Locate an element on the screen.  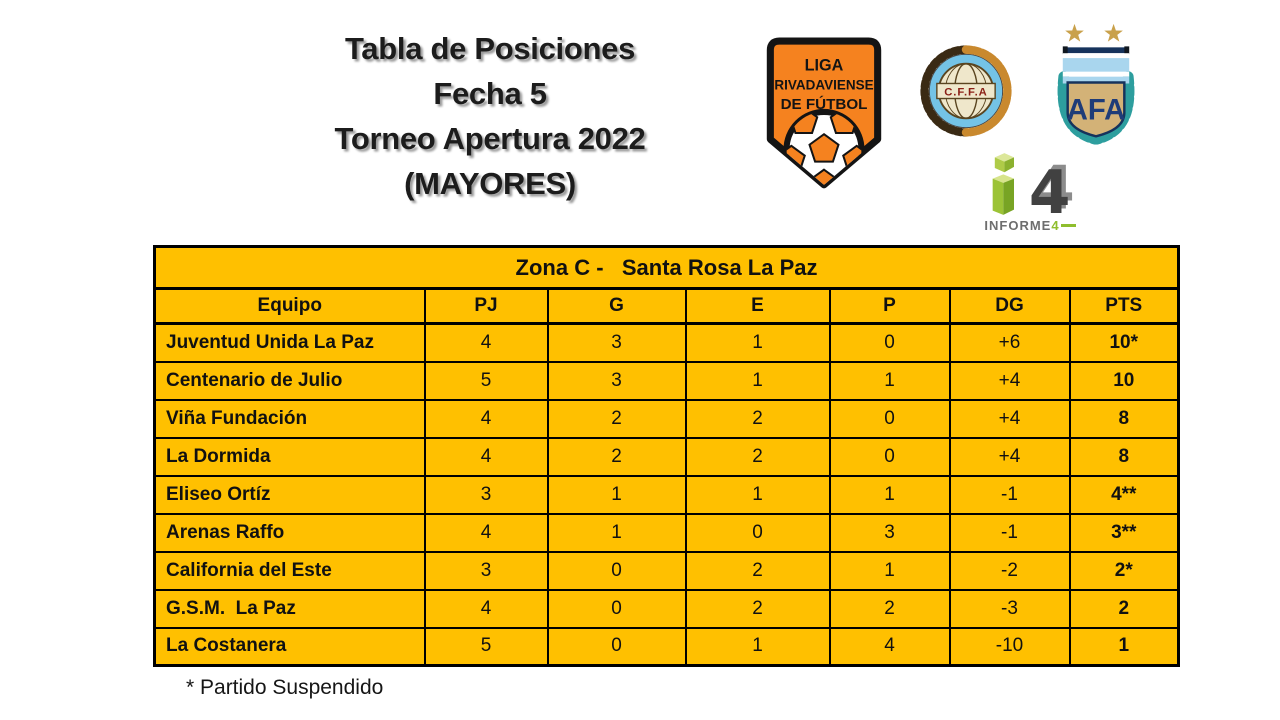
informe4-glyph-back: 4 is located at coordinates (1054, 186).